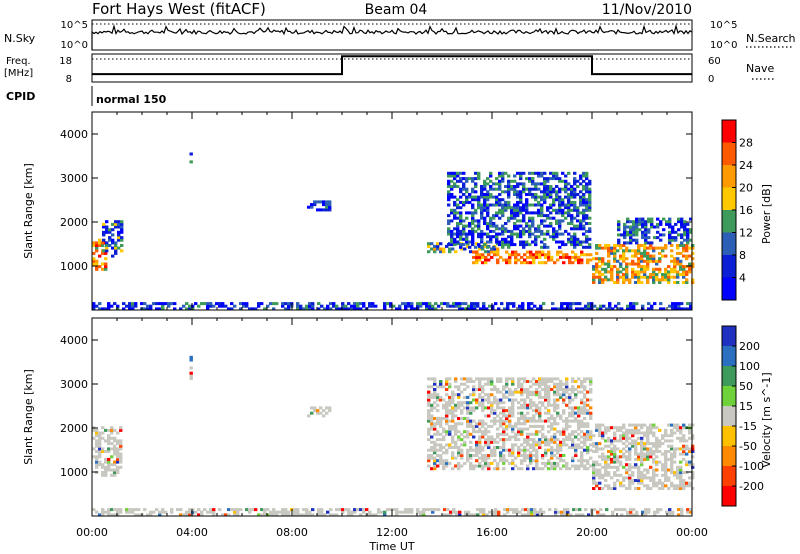  What do you see at coordinates (729, 416) in the screenshot?
I see `colorbar-frame` at bounding box center [729, 416].